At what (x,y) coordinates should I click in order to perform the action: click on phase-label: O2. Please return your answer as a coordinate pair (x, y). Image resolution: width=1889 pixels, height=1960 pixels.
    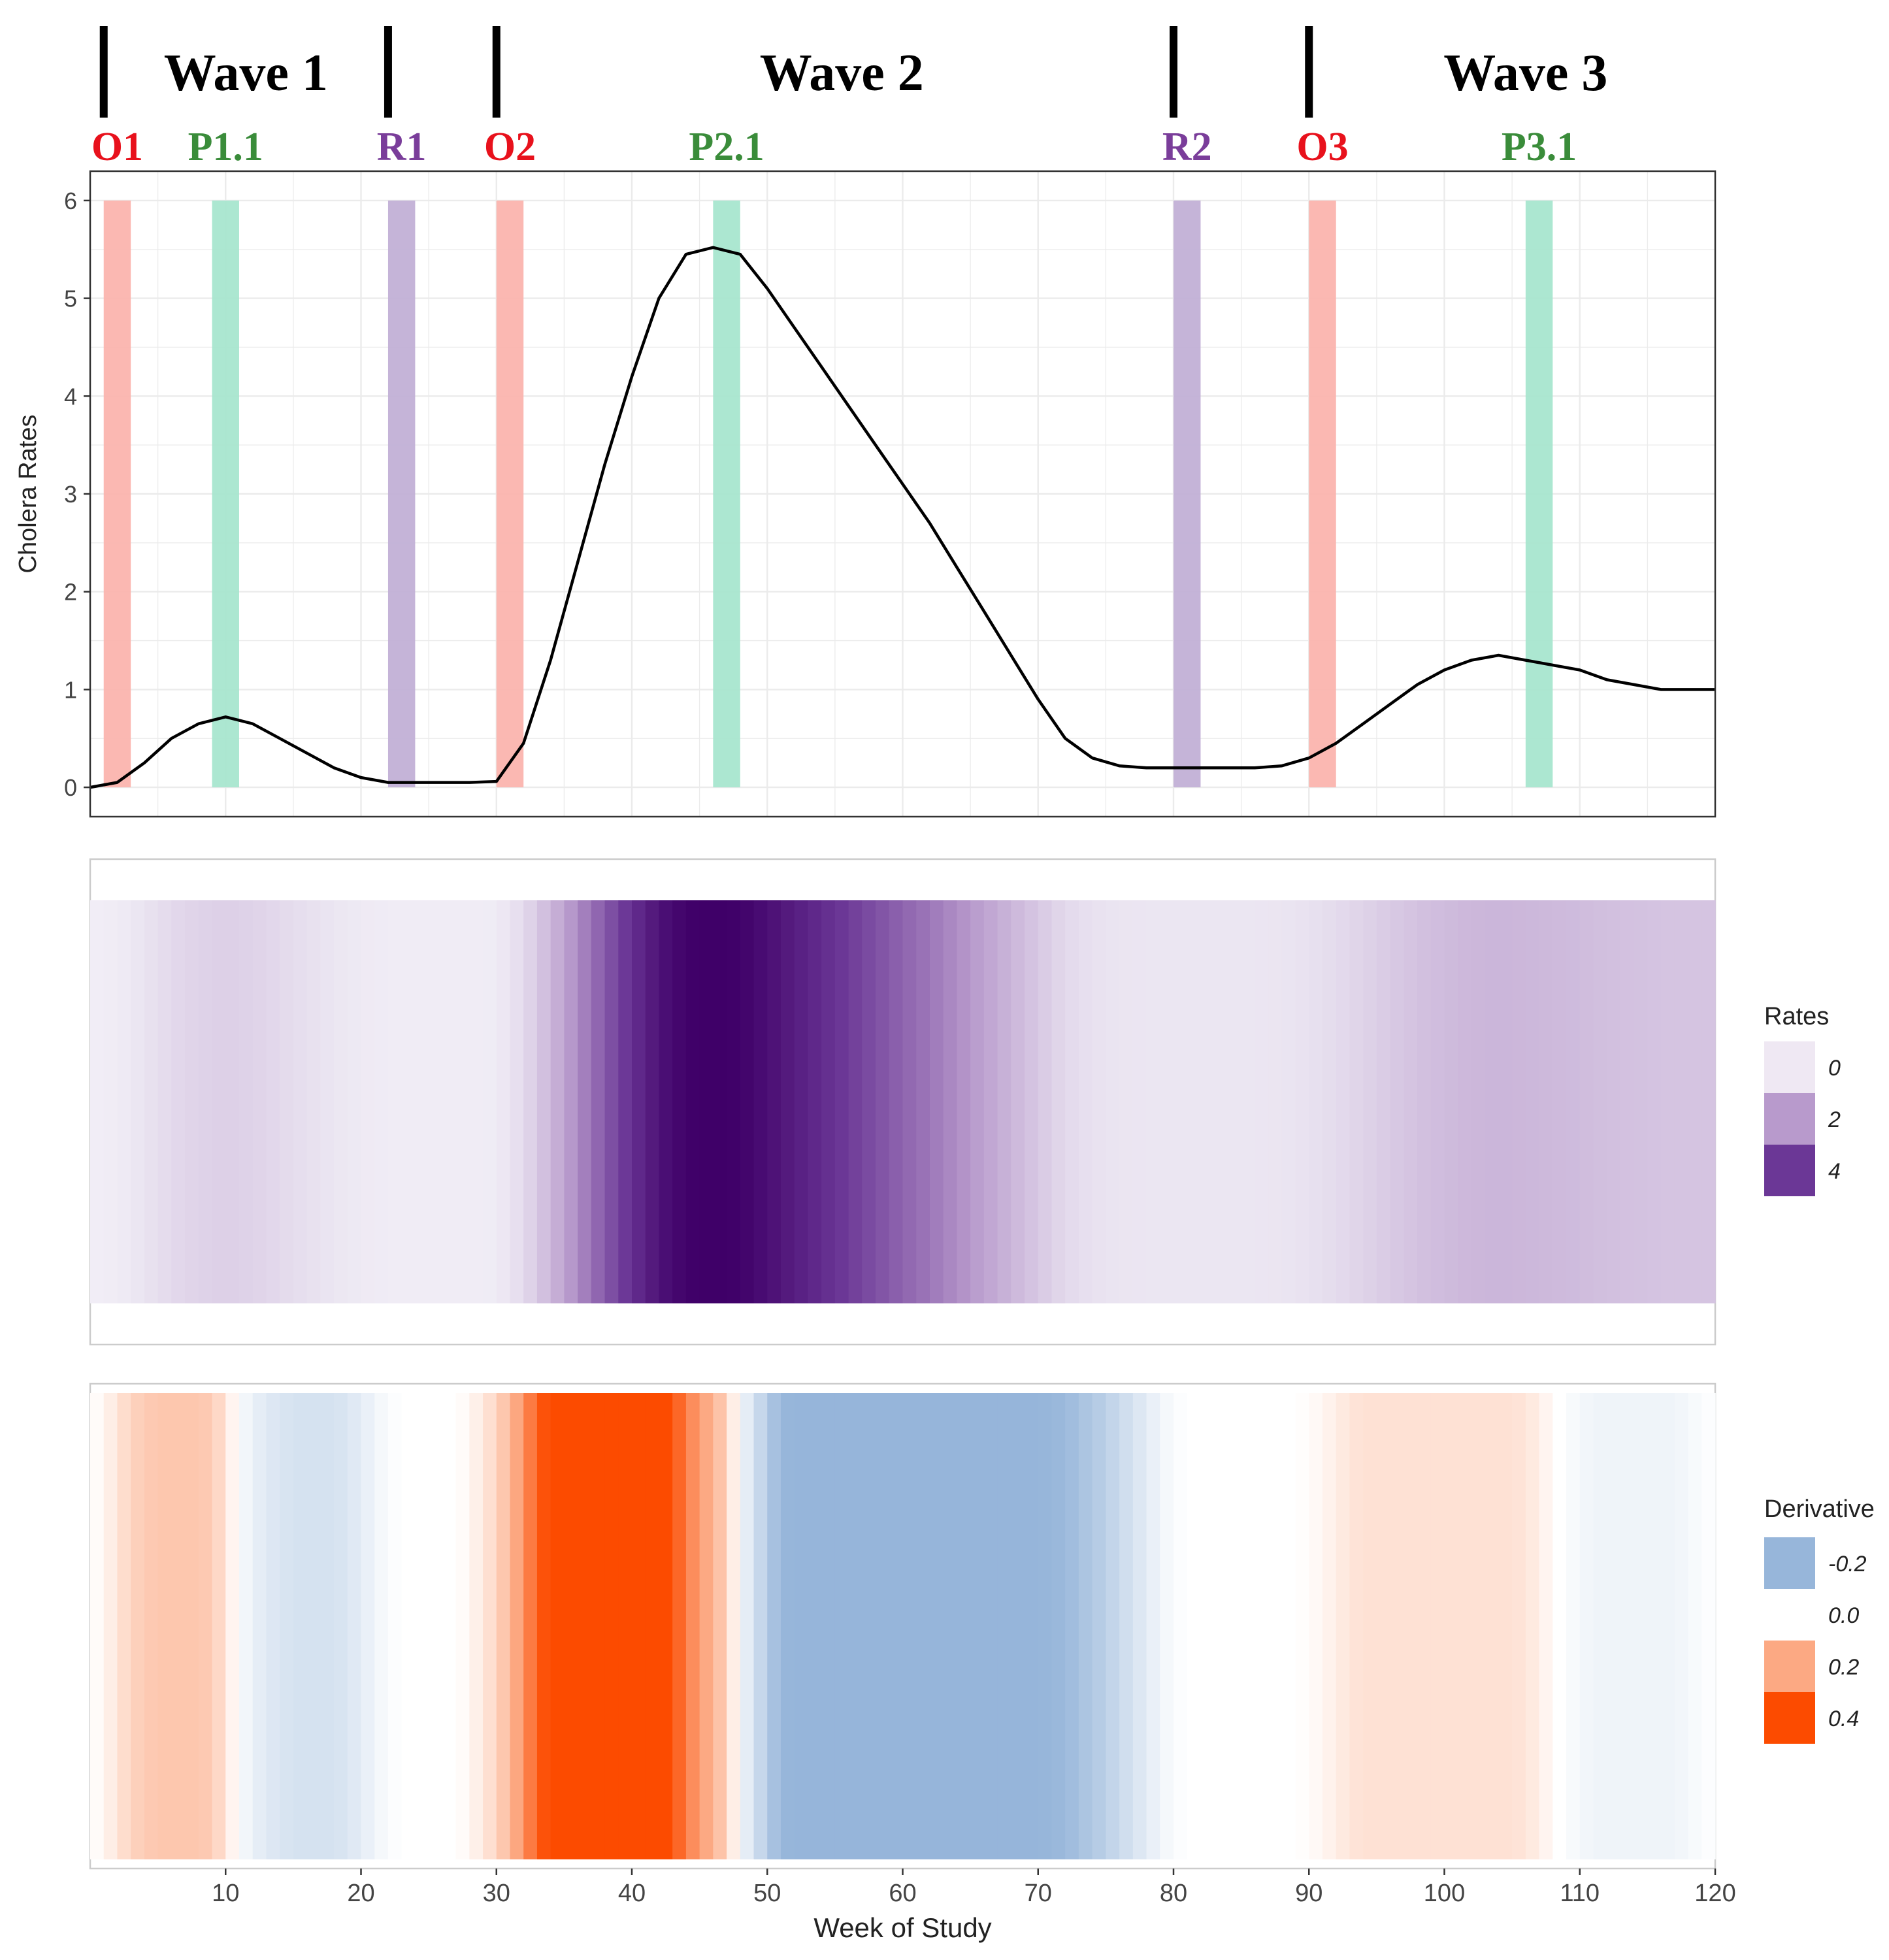
    Looking at the image, I should click on (510, 147).